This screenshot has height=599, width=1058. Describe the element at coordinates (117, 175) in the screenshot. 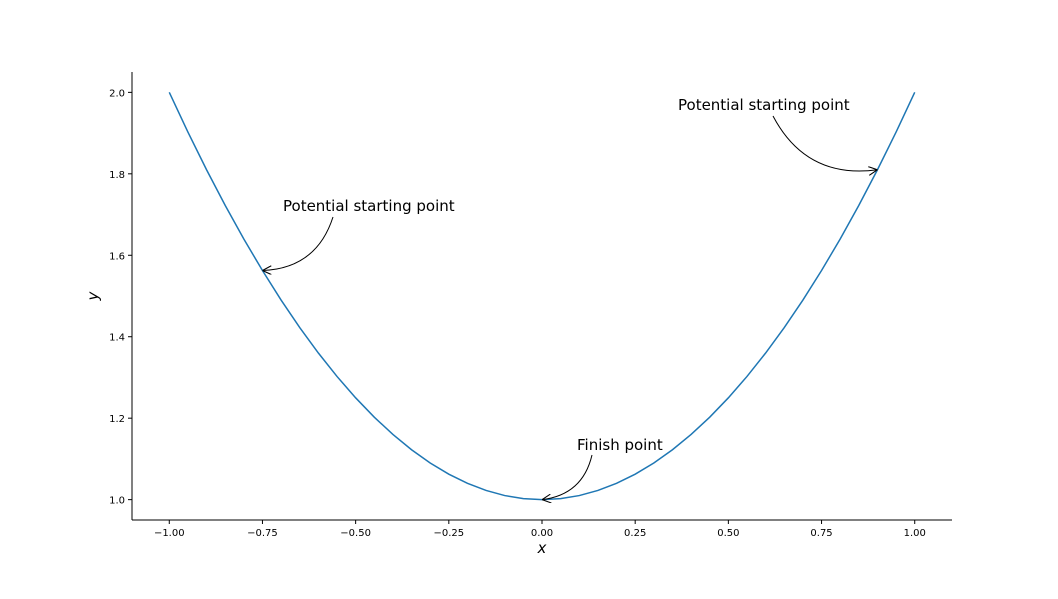

I see `y-tick-label: 1.8` at that location.